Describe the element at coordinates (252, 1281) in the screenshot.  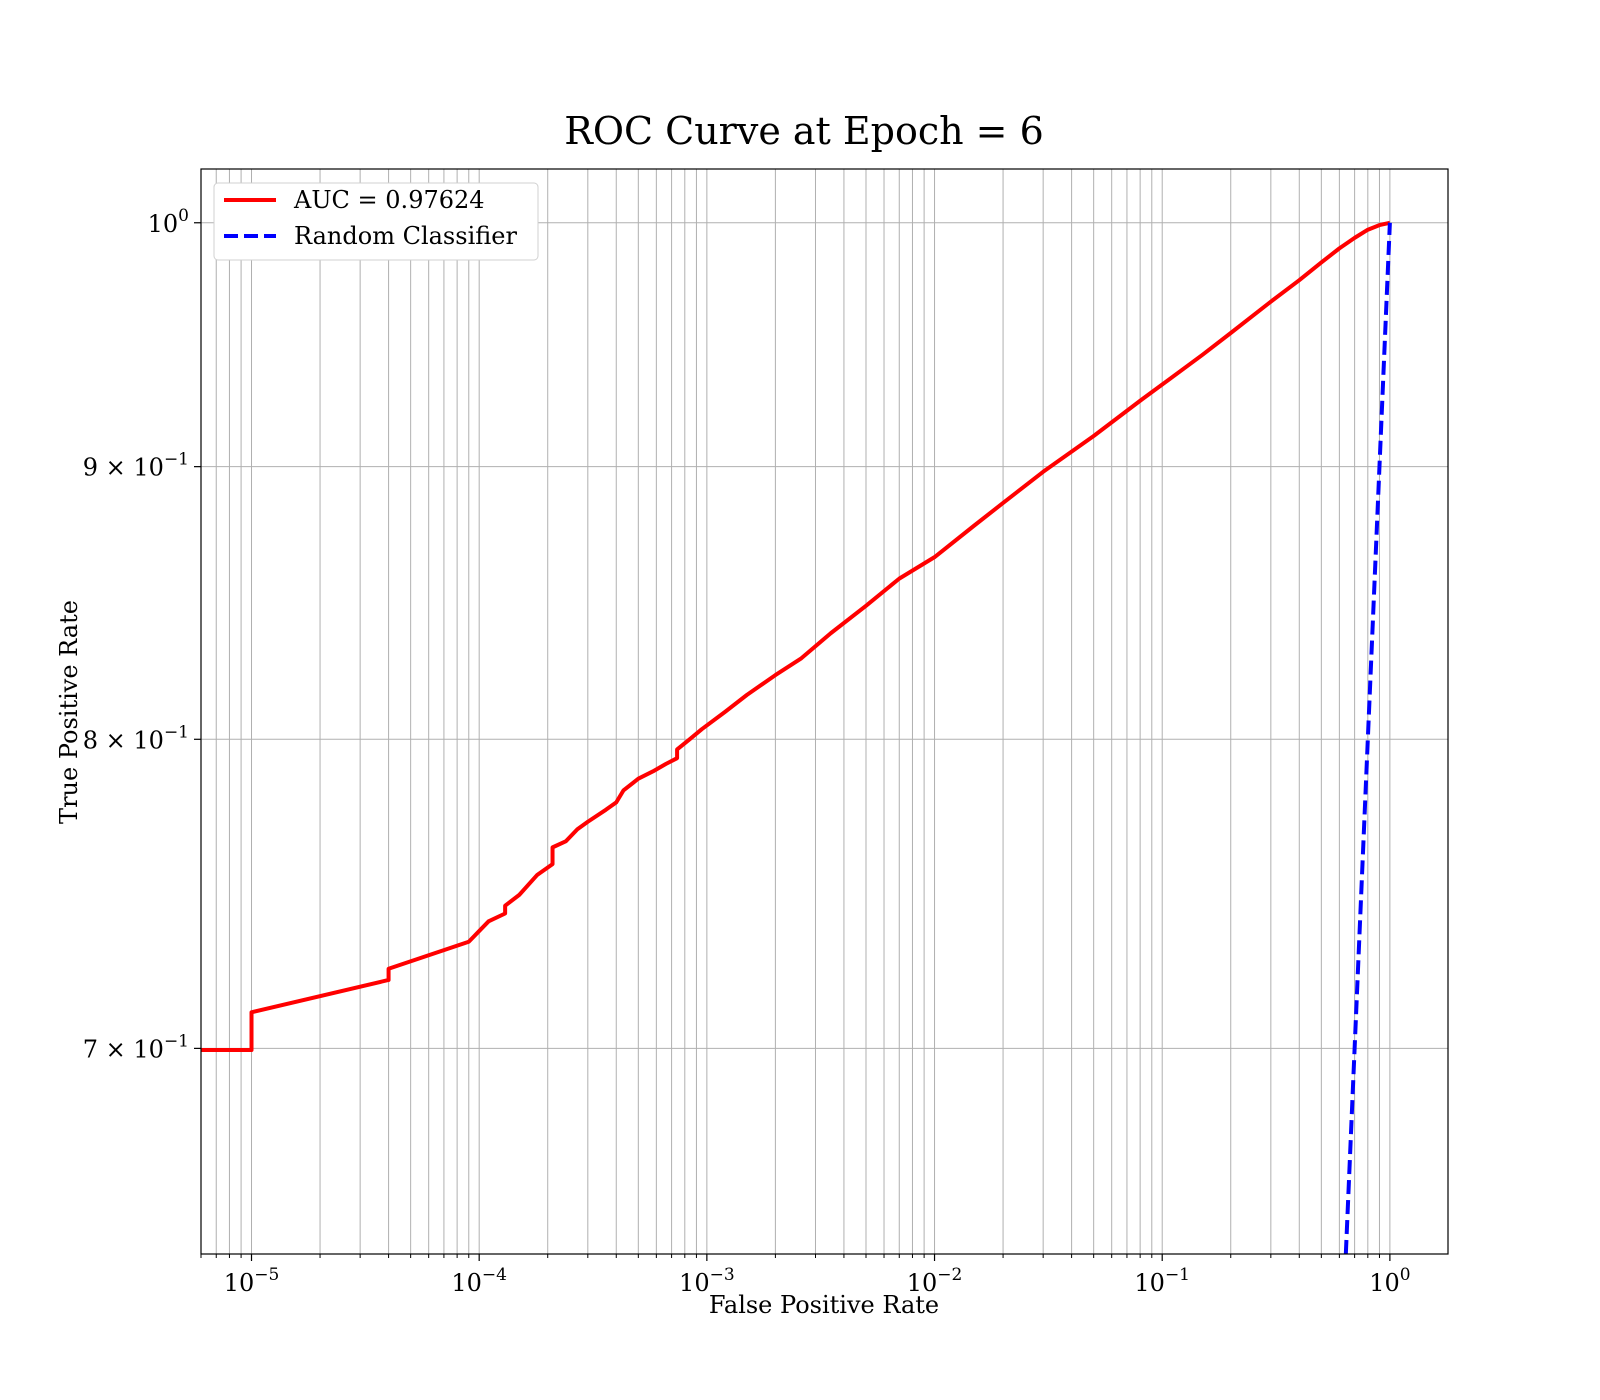
I see `x-tick-label: 10⁻⁵` at that location.